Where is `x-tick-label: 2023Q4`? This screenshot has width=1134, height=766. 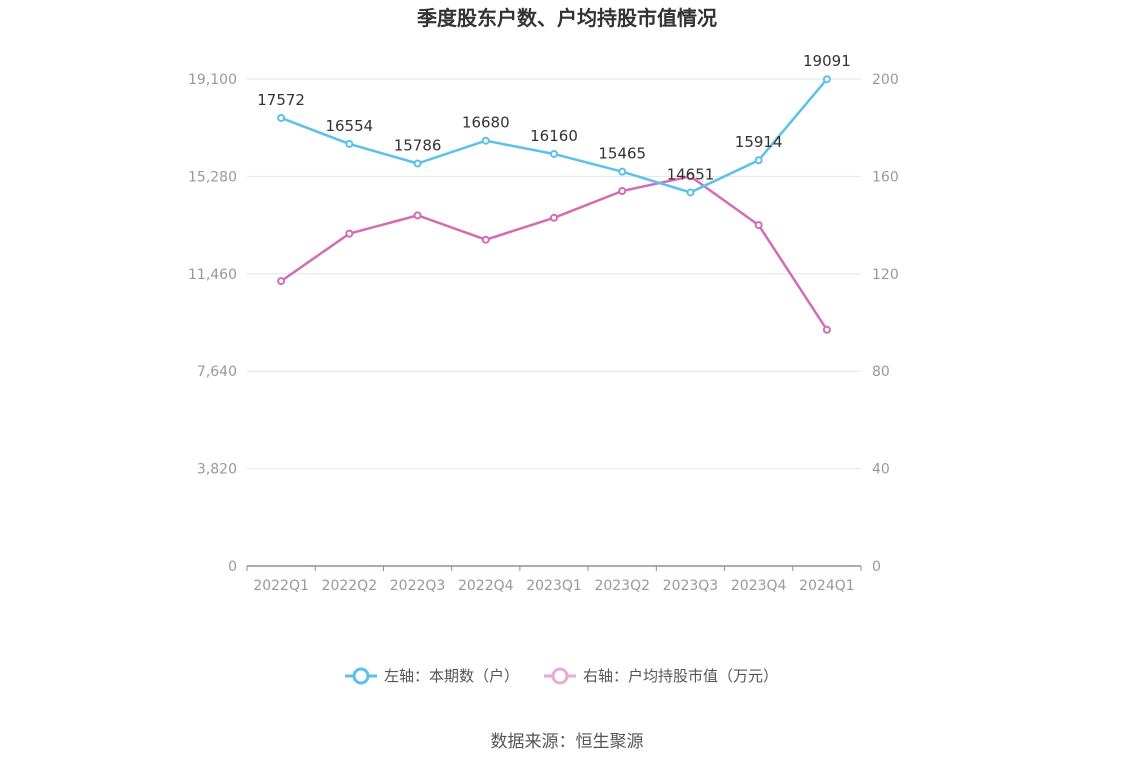 x-tick-label: 2023Q4 is located at coordinates (759, 586).